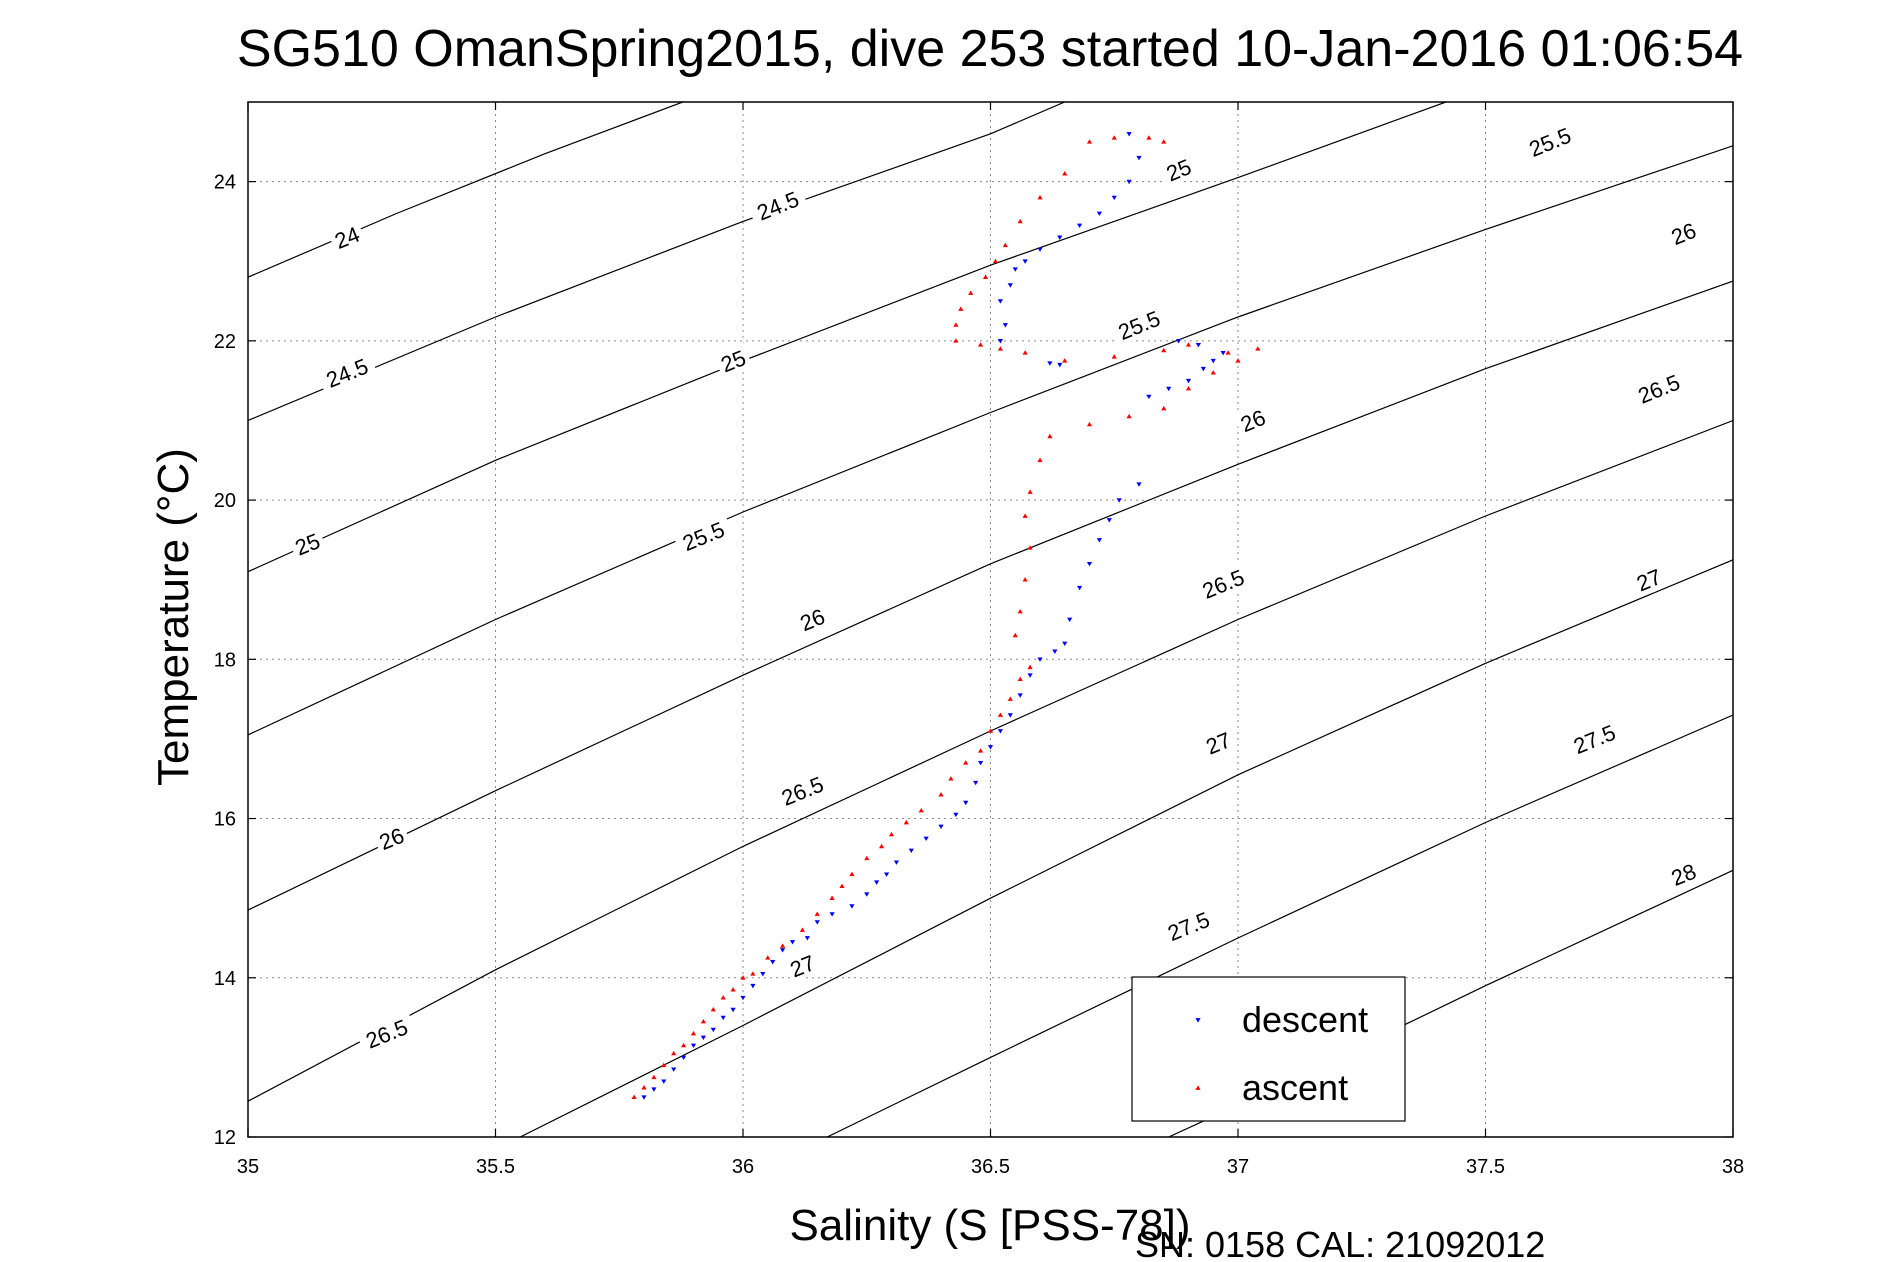 Image resolution: width=1891 pixels, height=1262 pixels. Describe the element at coordinates (1198, 1020) in the screenshot. I see `legend-marker-descent` at that location.